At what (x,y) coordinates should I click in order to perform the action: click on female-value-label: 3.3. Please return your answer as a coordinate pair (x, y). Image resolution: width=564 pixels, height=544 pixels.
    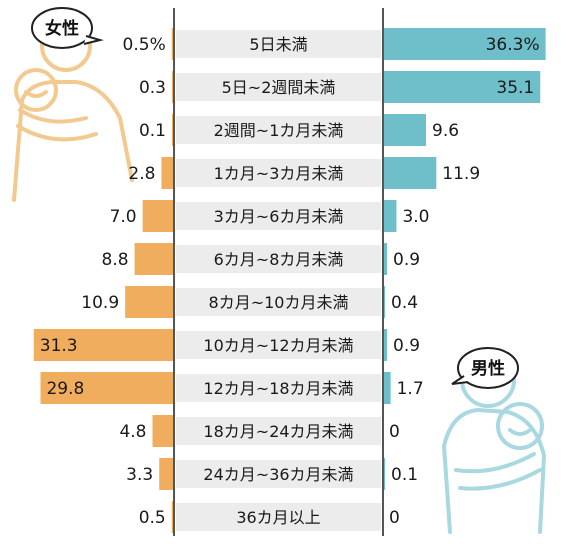
    Looking at the image, I should click on (139, 475).